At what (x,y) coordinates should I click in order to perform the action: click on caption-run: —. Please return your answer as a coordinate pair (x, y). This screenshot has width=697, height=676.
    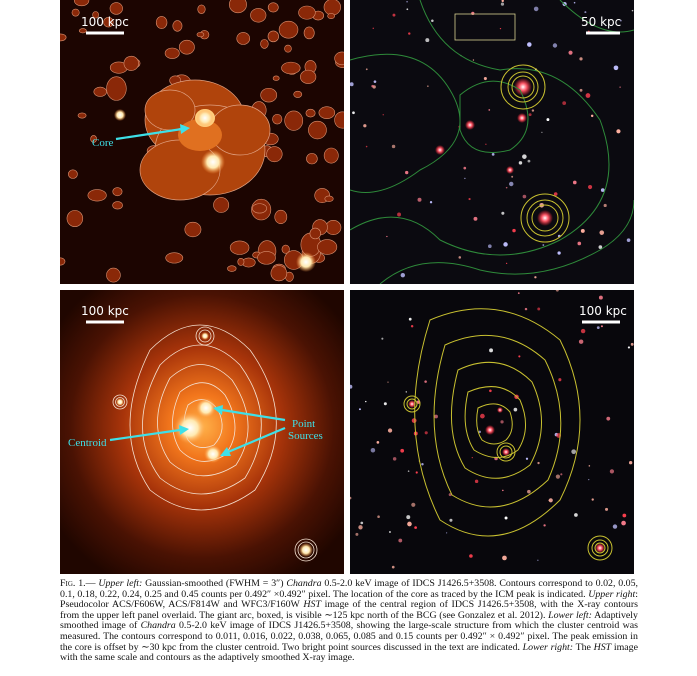
    Looking at the image, I should click on (92, 583).